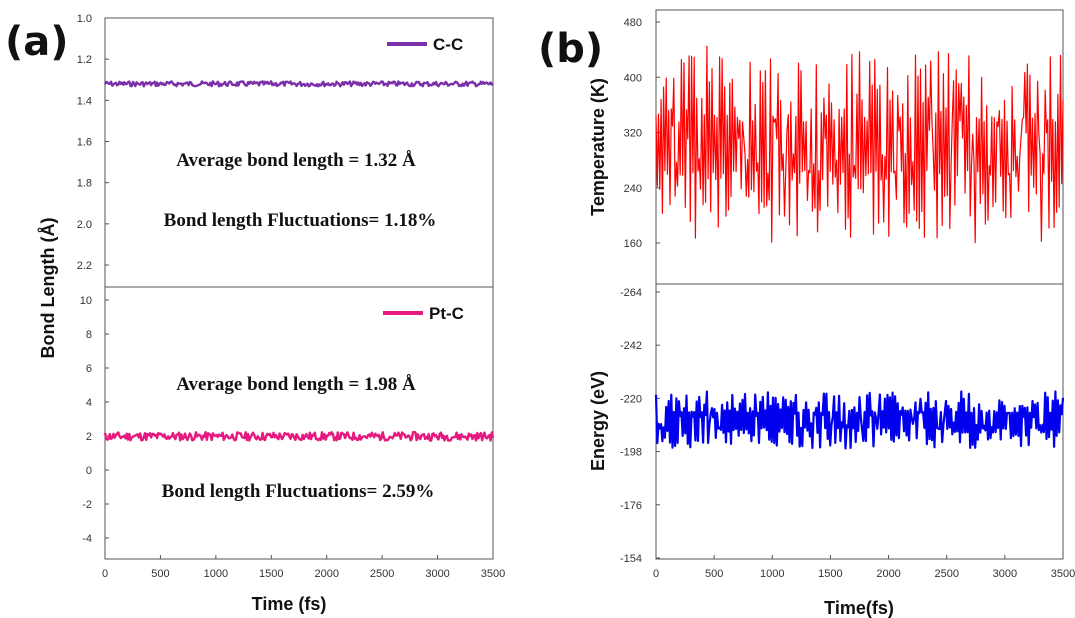  I want to click on panel-label-b: (b), so click(570, 49).